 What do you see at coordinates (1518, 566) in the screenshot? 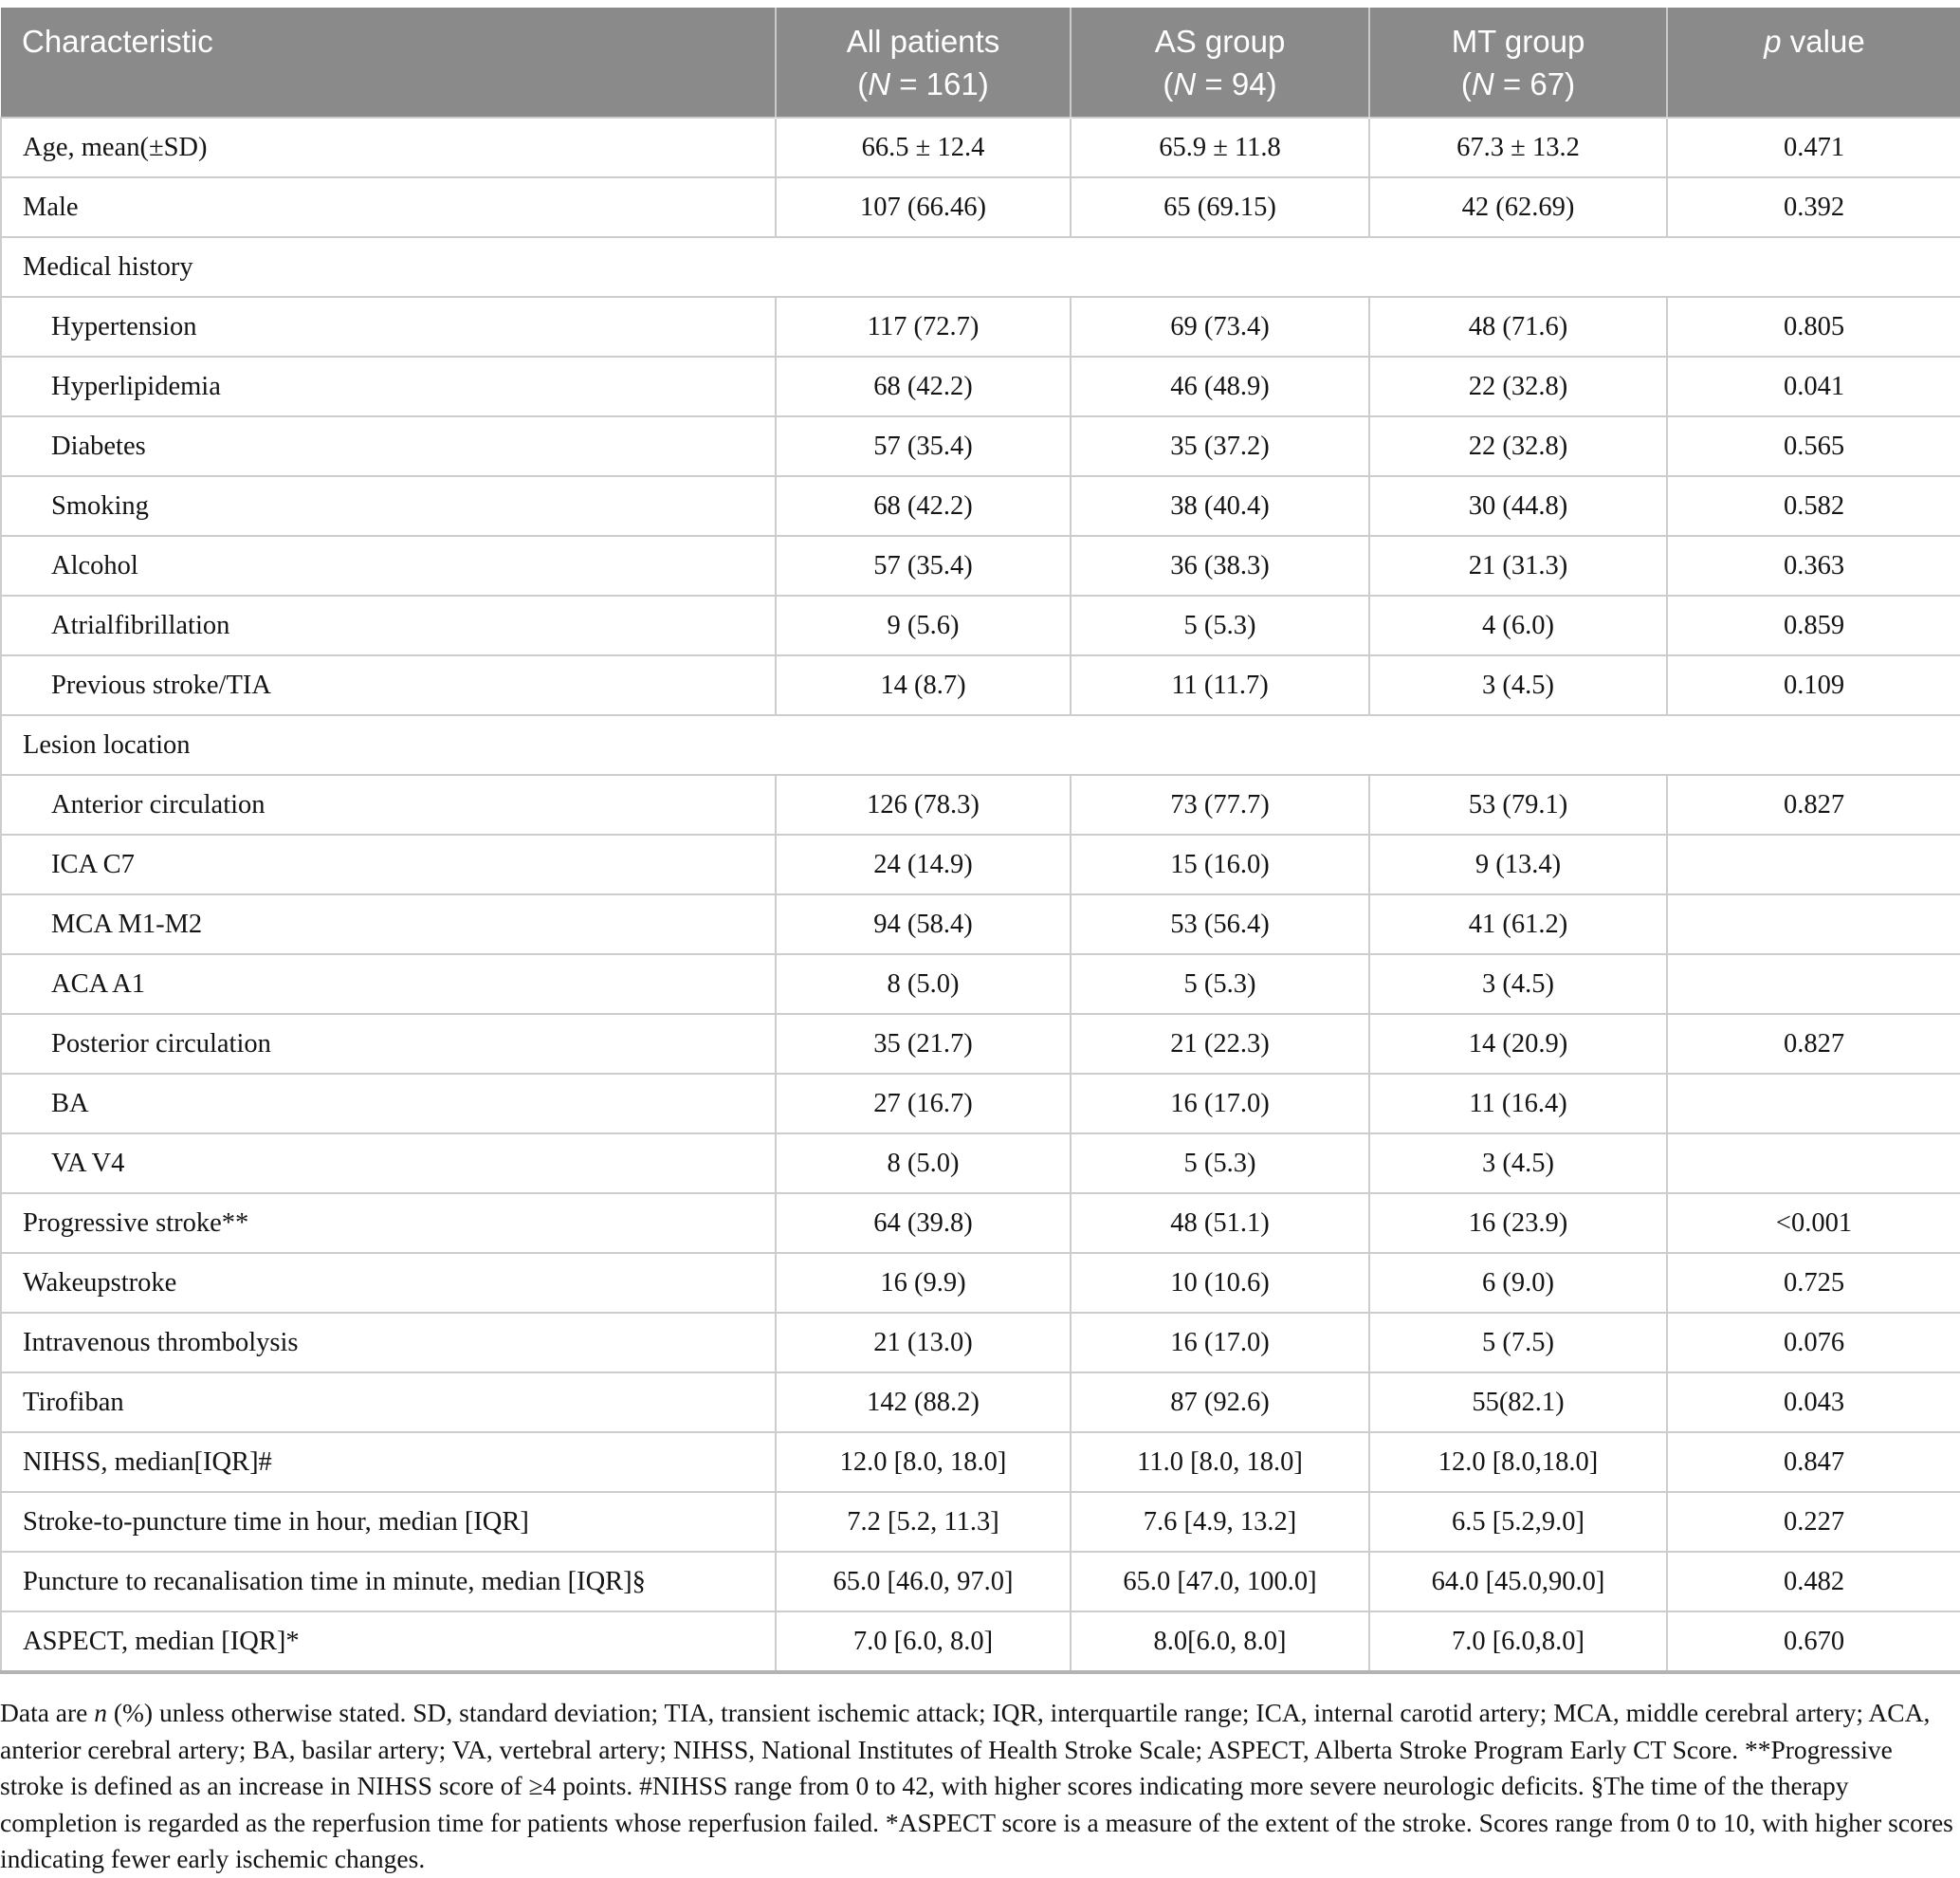
I see `cell-value: 21 (31.3)` at bounding box center [1518, 566].